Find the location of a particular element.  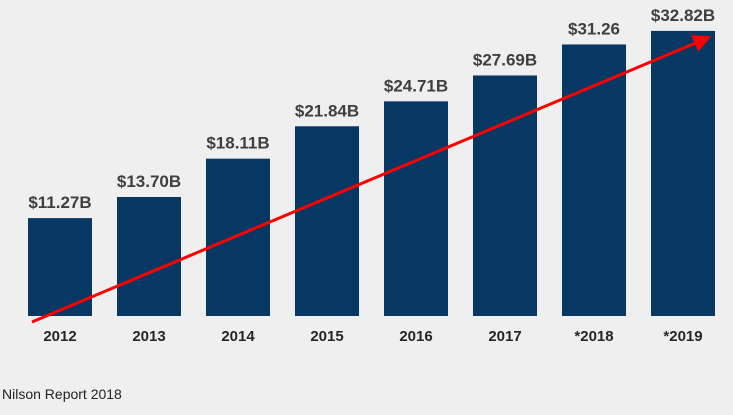

data-label-proj-2018: $31.26 is located at coordinates (594, 28).